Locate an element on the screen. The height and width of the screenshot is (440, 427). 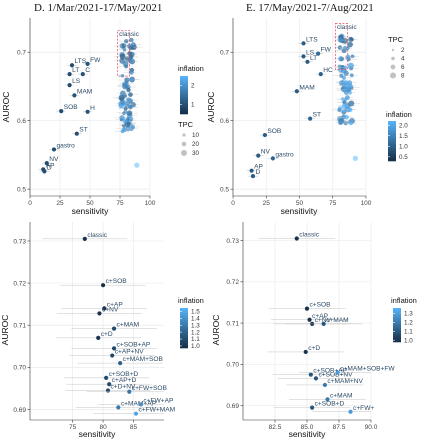
data-point: c+AP is located at coordinates (309, 317).